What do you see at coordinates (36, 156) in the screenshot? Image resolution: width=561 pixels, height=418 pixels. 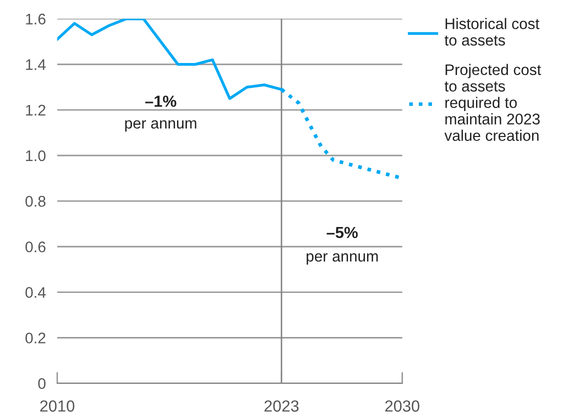 I see `y-tick-label: 1.0` at bounding box center [36, 156].